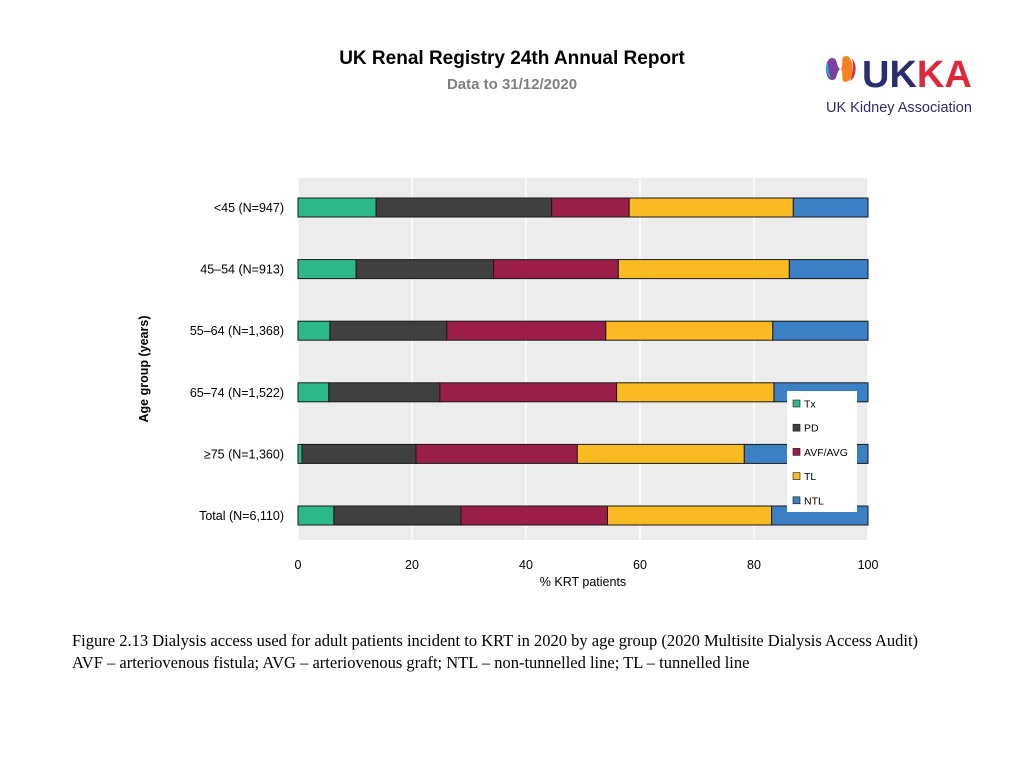 The height and width of the screenshot is (768, 1024). Describe the element at coordinates (754, 565) in the screenshot. I see `x-tick-80: 80` at that location.